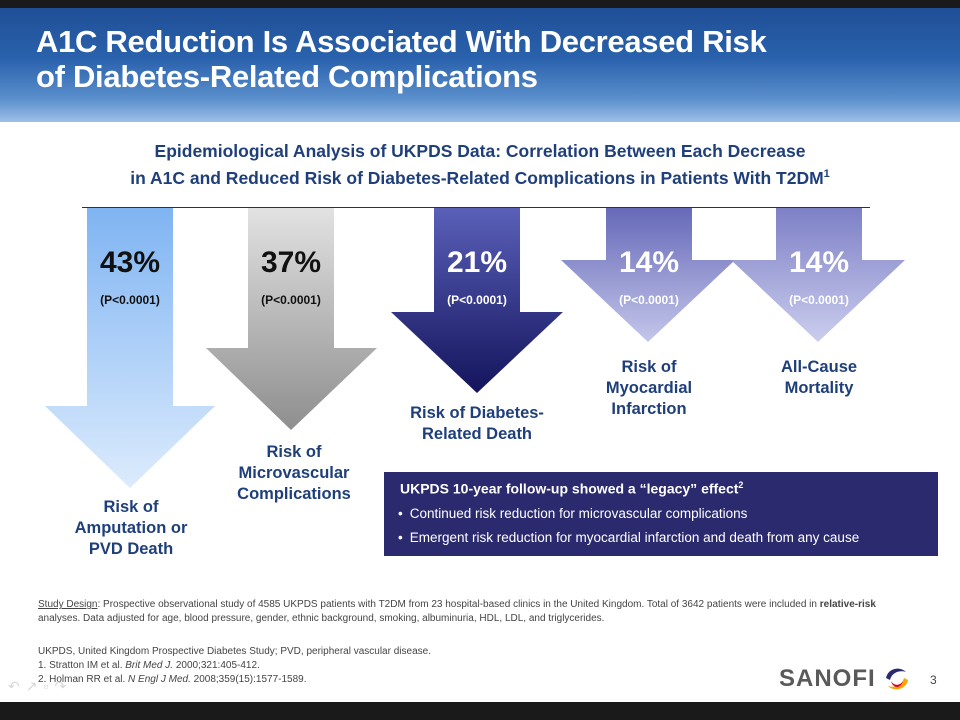  What do you see at coordinates (291, 300) in the screenshot?
I see `pvalue-microvascular: (P<0.0001)` at bounding box center [291, 300].